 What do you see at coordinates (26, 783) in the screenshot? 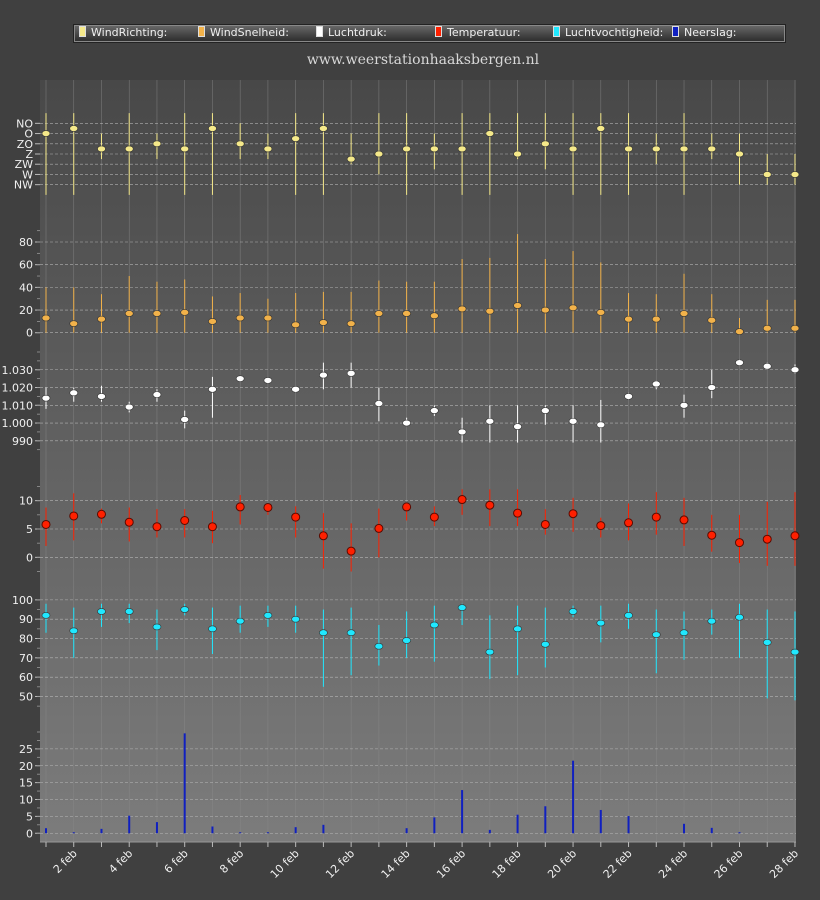
I see `y-tick-label: 15` at bounding box center [26, 783].